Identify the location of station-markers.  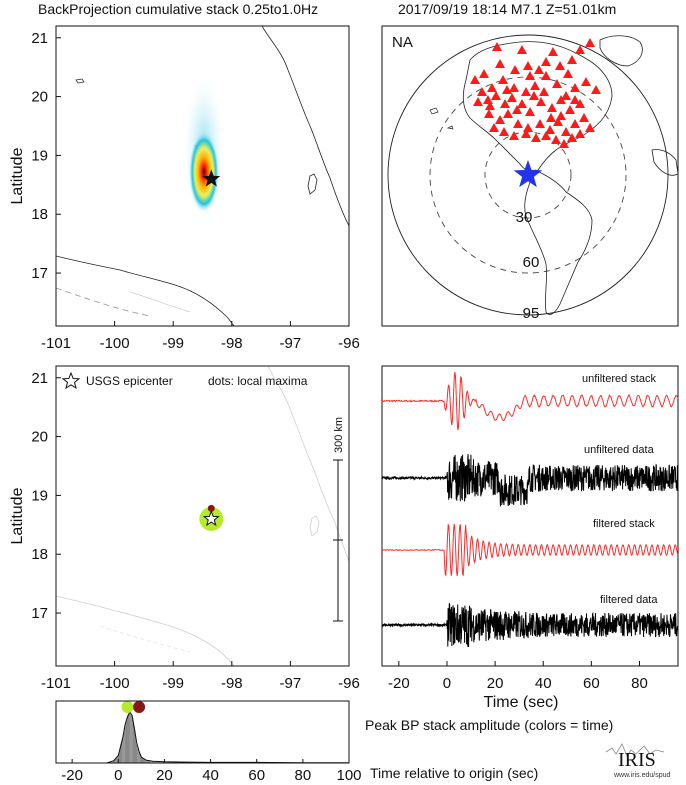
(535, 93).